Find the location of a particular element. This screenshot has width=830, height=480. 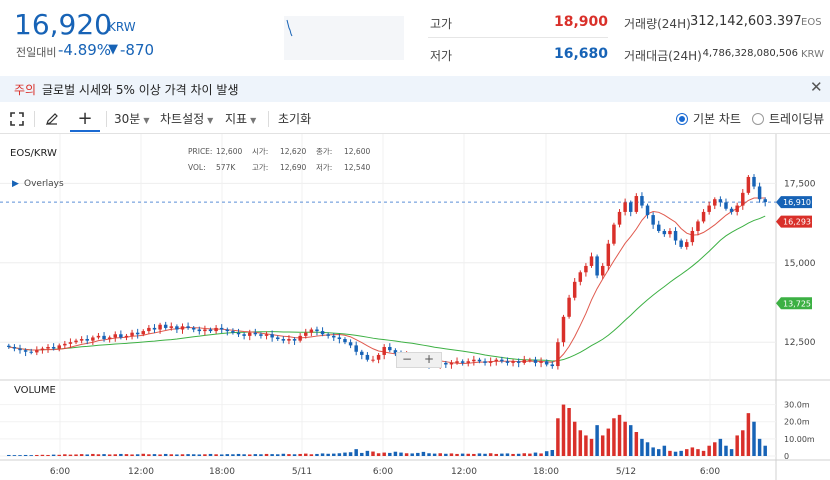

current-price: 16,920 is located at coordinates (63, 24).